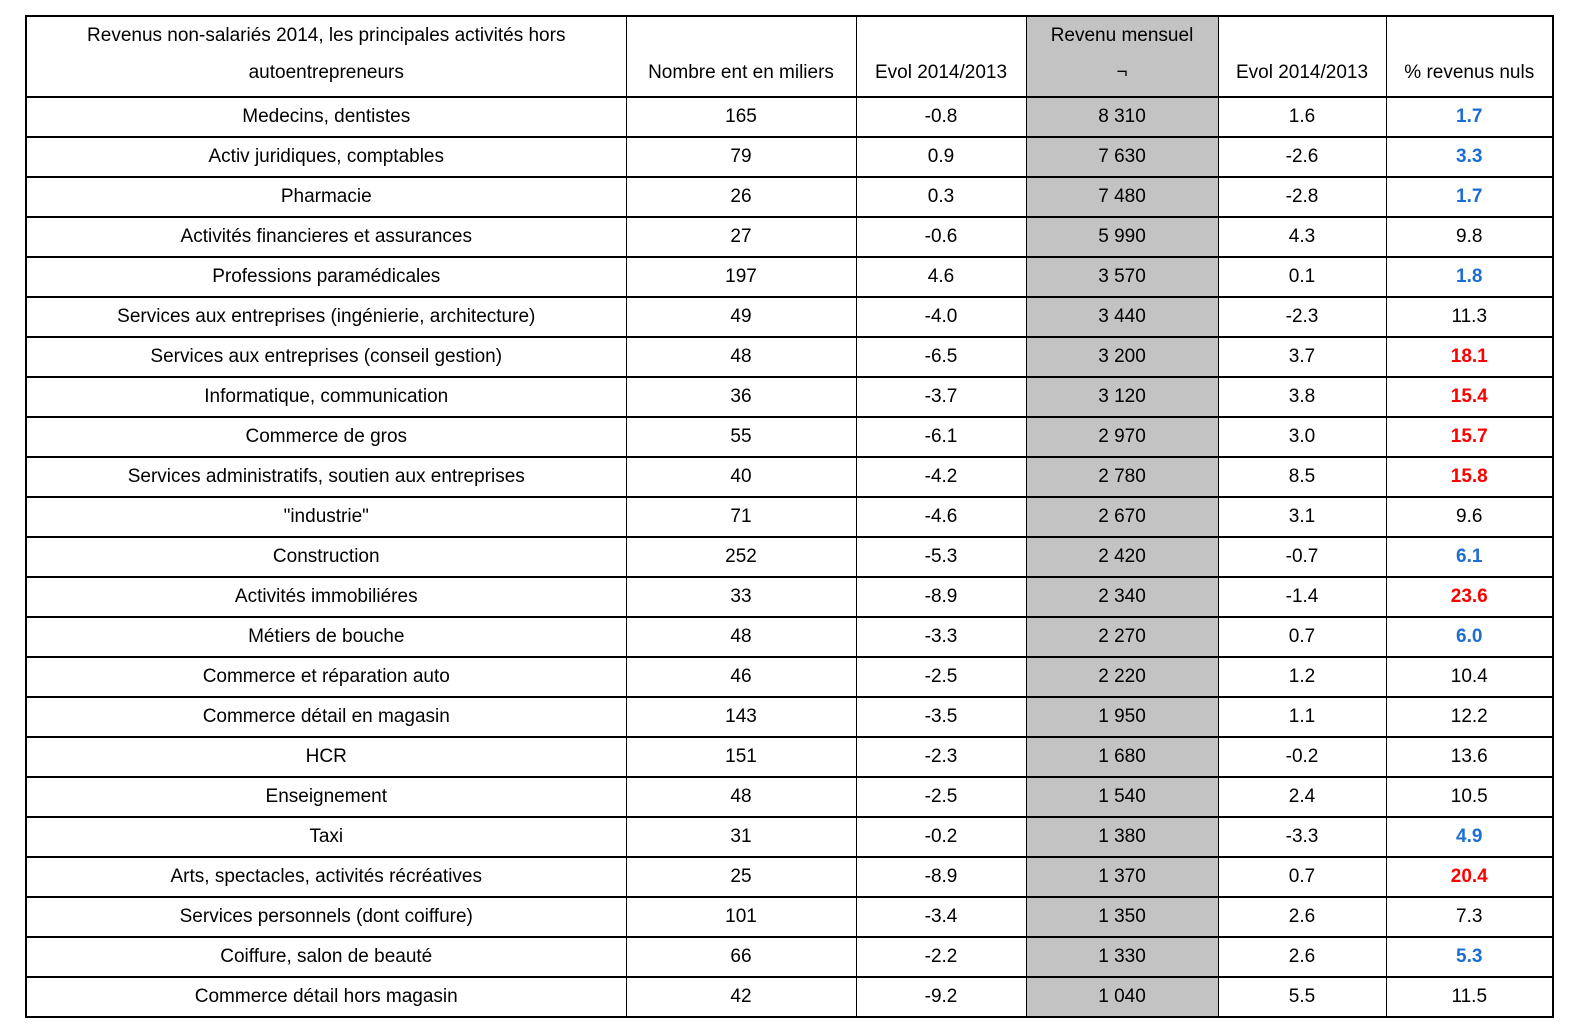 This screenshot has height=1030, width=1574. Describe the element at coordinates (941, 957) in the screenshot. I see `evol1-cell: -2.2` at that location.